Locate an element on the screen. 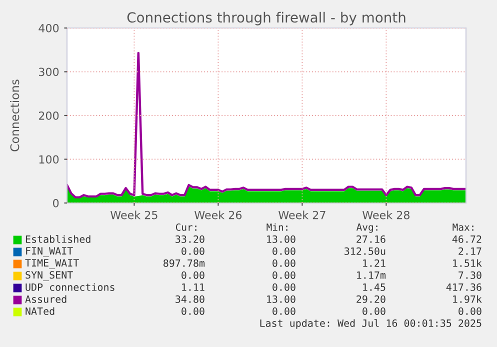 This screenshot has height=347, width=497. text: Cur: Min: Avg: Max: is located at coordinates (325, 228).